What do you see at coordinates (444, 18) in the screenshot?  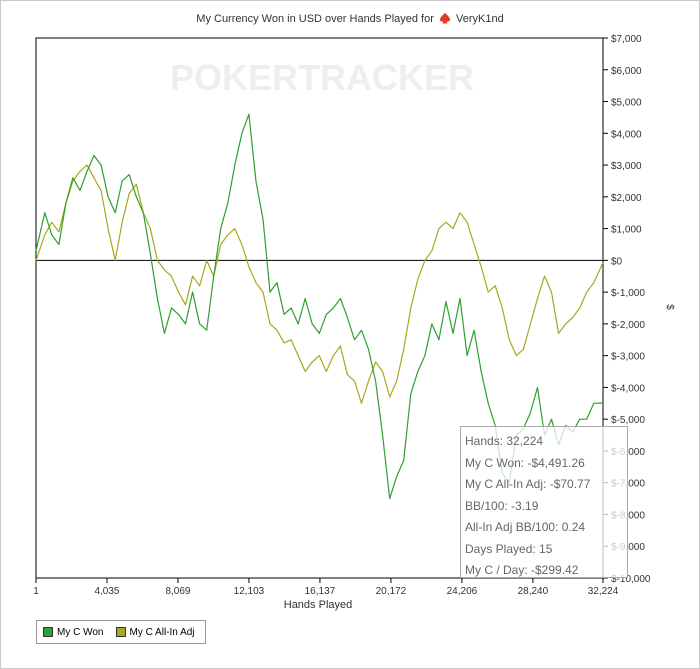 I see `spade-icon` at bounding box center [444, 18].